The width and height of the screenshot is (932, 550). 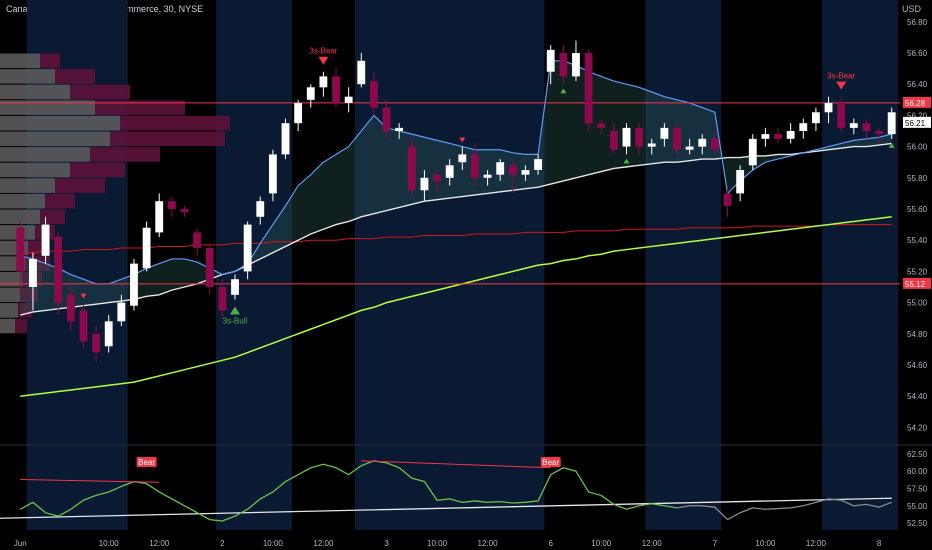 I want to click on volume-profile, so click(x=115, y=193).